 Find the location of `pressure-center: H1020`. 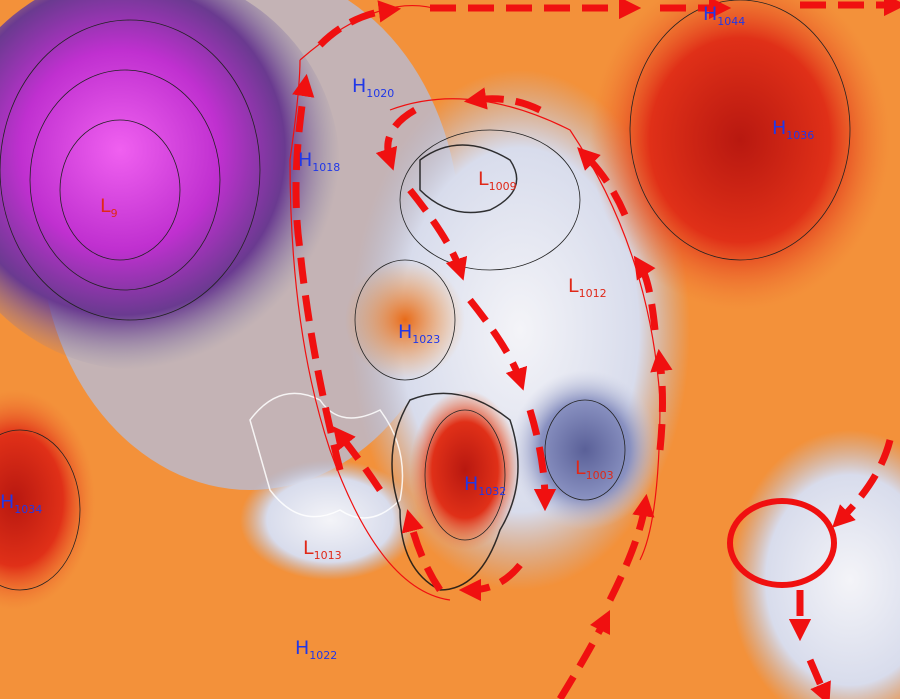

pressure-center: H1020 is located at coordinates (373, 87).